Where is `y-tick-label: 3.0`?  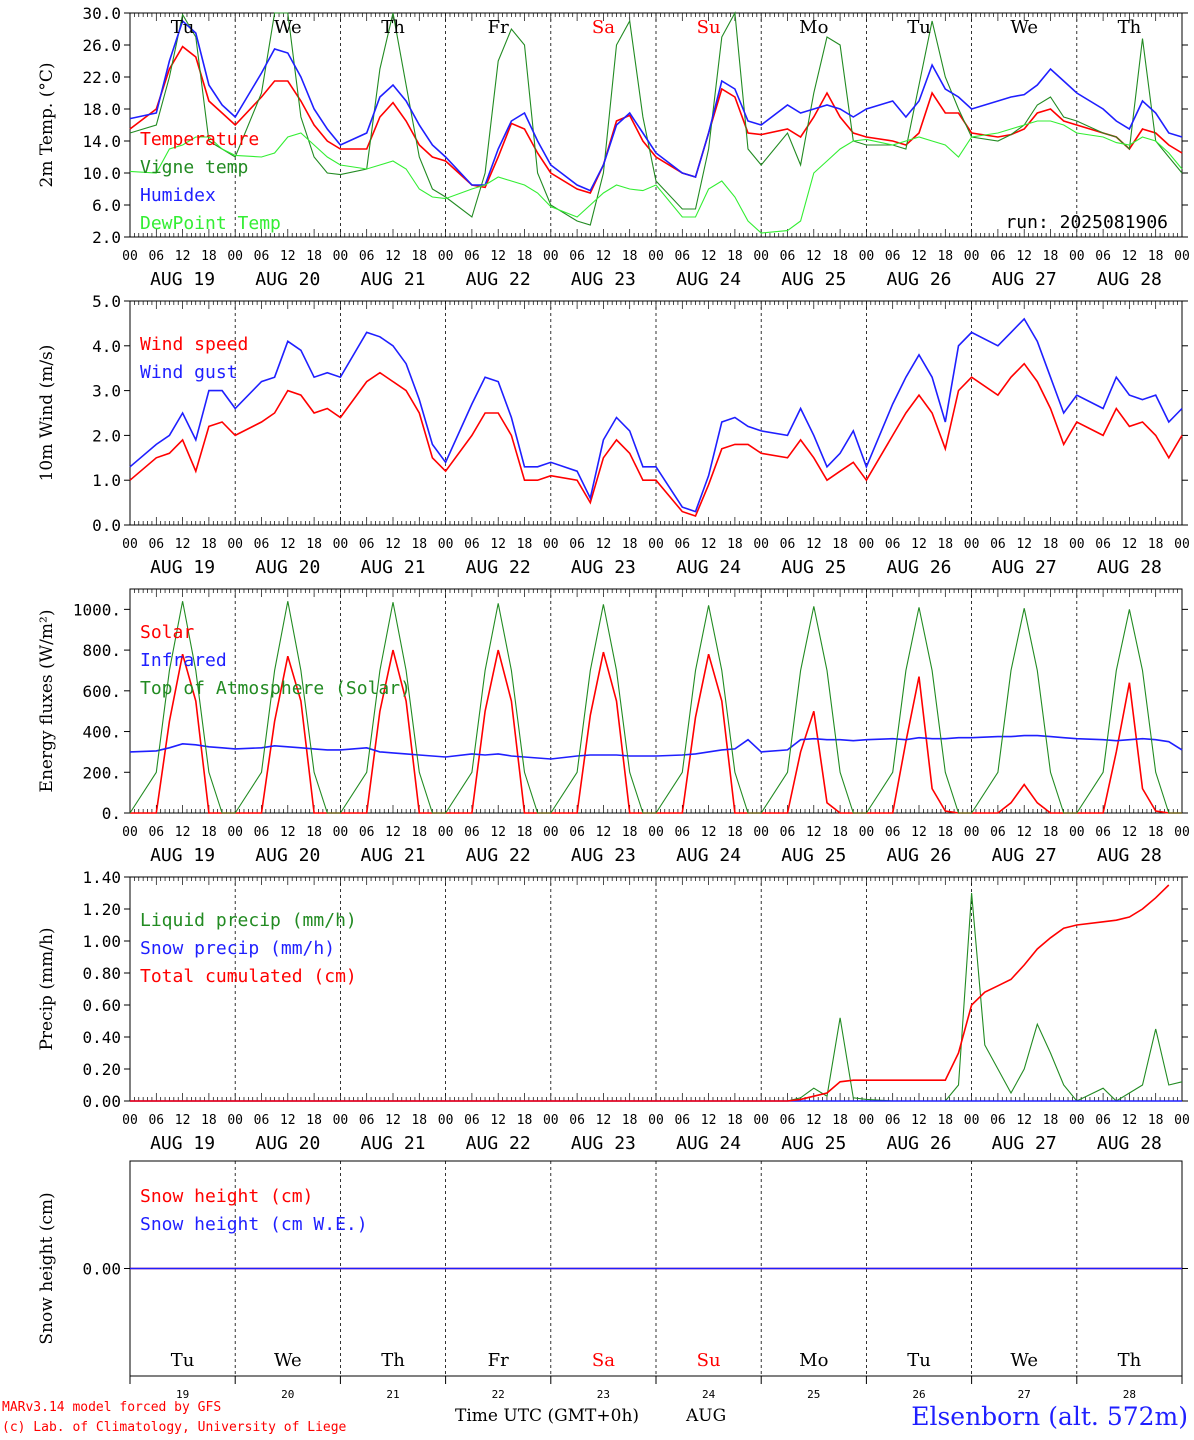
y-tick-label: 3.0 is located at coordinates (106, 391).